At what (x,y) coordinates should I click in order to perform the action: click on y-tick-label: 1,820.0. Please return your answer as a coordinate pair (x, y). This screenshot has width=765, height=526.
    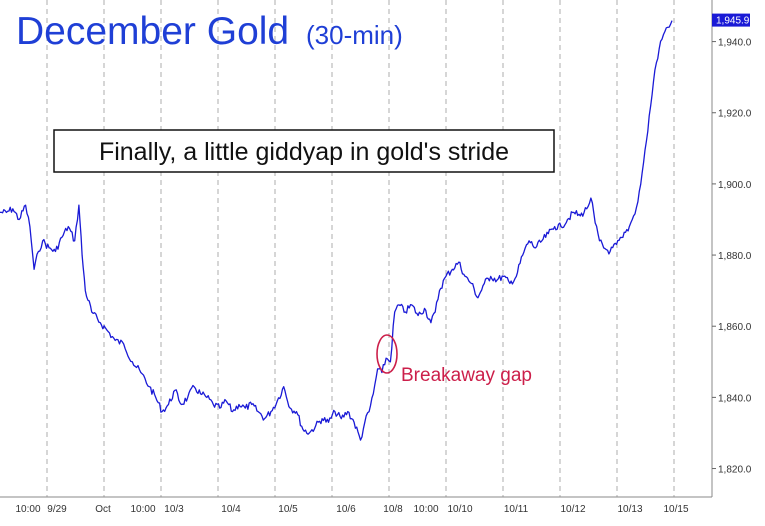
    Looking at the image, I should click on (735, 470).